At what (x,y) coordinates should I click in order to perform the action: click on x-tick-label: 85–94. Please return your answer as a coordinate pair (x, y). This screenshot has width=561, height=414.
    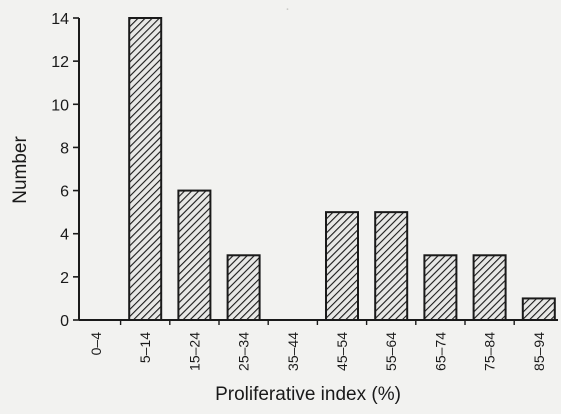
    Looking at the image, I should click on (539, 351).